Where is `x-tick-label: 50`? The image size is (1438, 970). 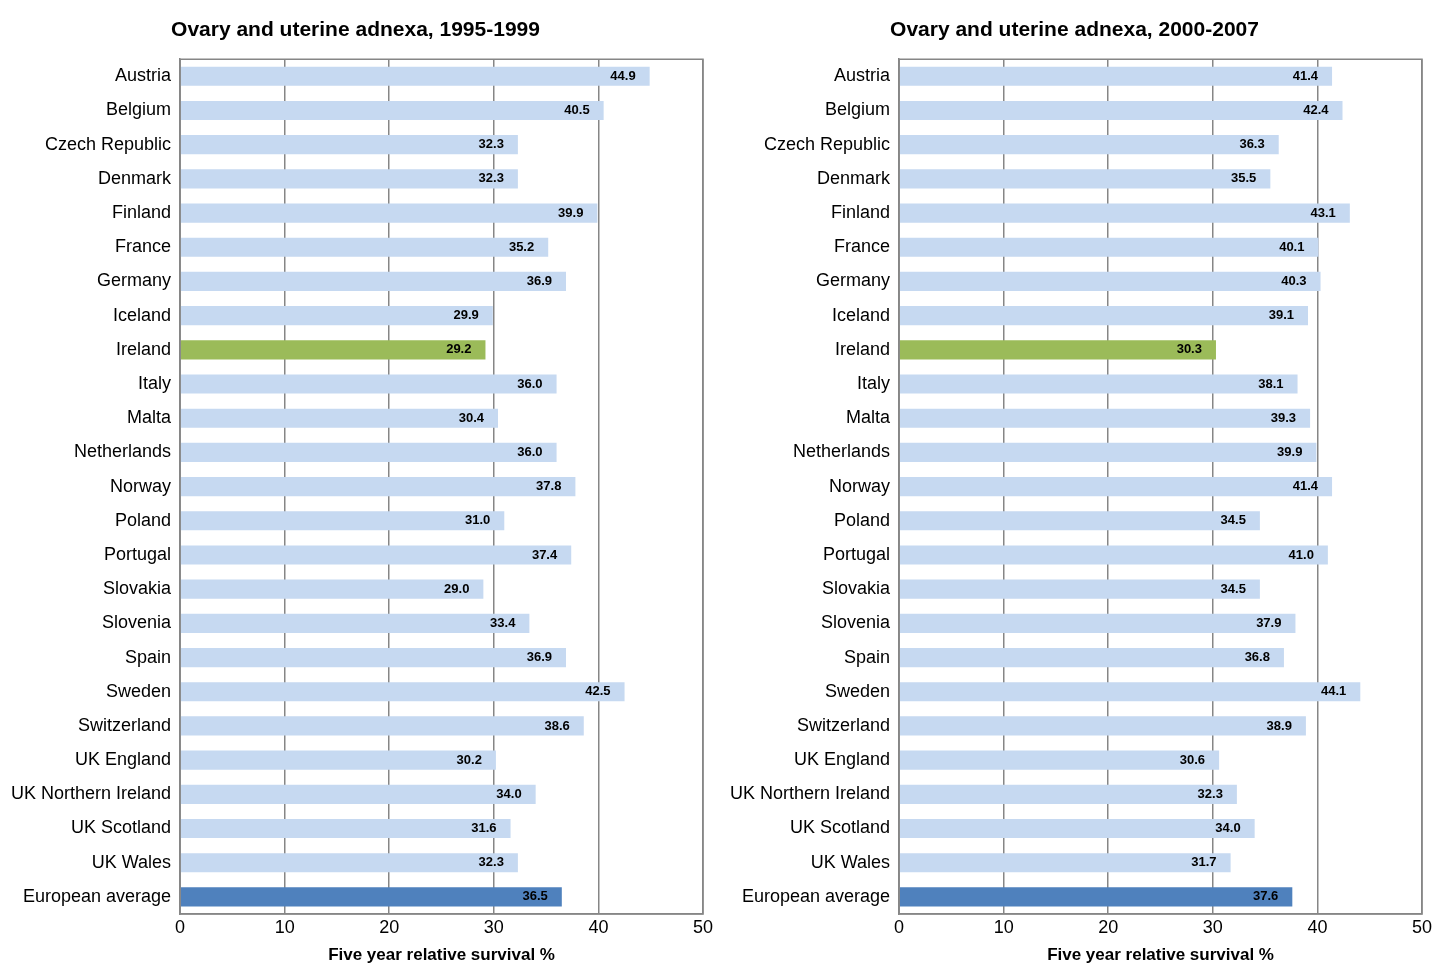 x-tick-label: 50 is located at coordinates (703, 926).